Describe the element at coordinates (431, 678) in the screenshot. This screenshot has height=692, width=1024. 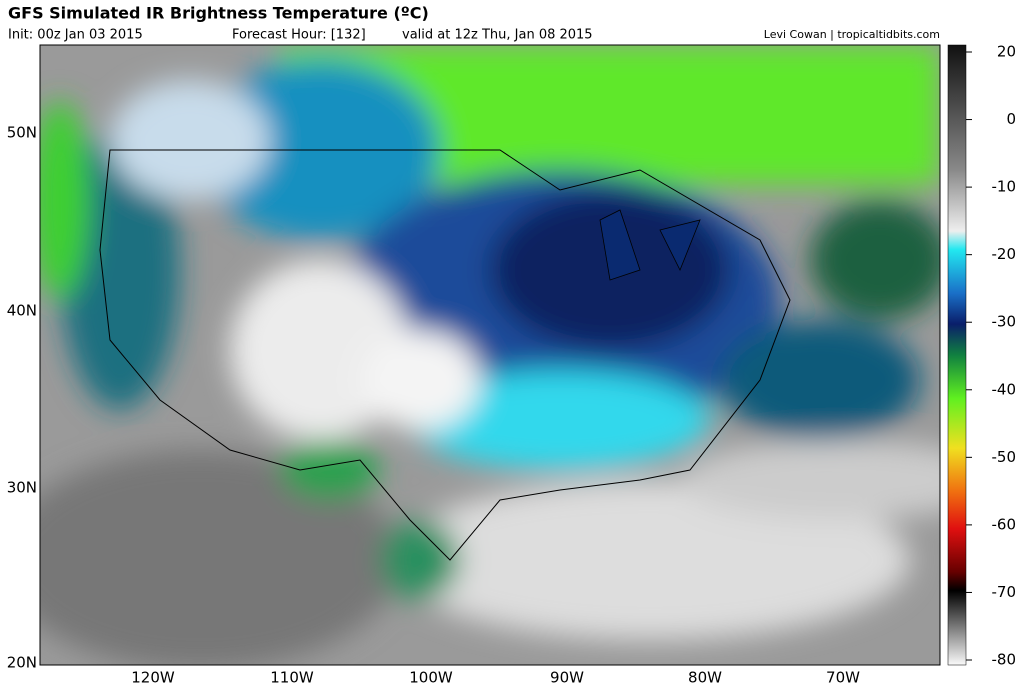
I see `longitude-label: 100W` at that location.